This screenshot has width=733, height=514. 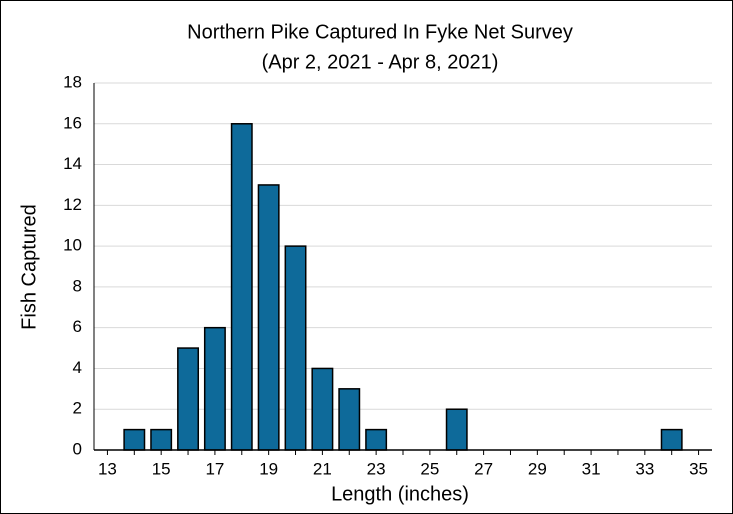 I want to click on y-tick-label: 8, so click(x=77, y=285).